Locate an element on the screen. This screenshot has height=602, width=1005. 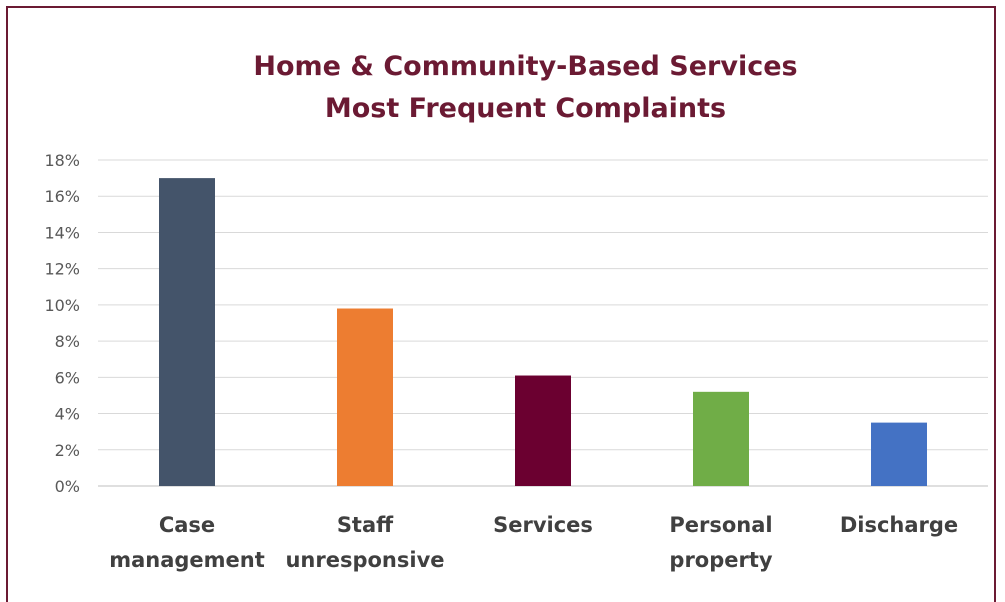
y-tick-label: 0% is located at coordinates (67, 486).